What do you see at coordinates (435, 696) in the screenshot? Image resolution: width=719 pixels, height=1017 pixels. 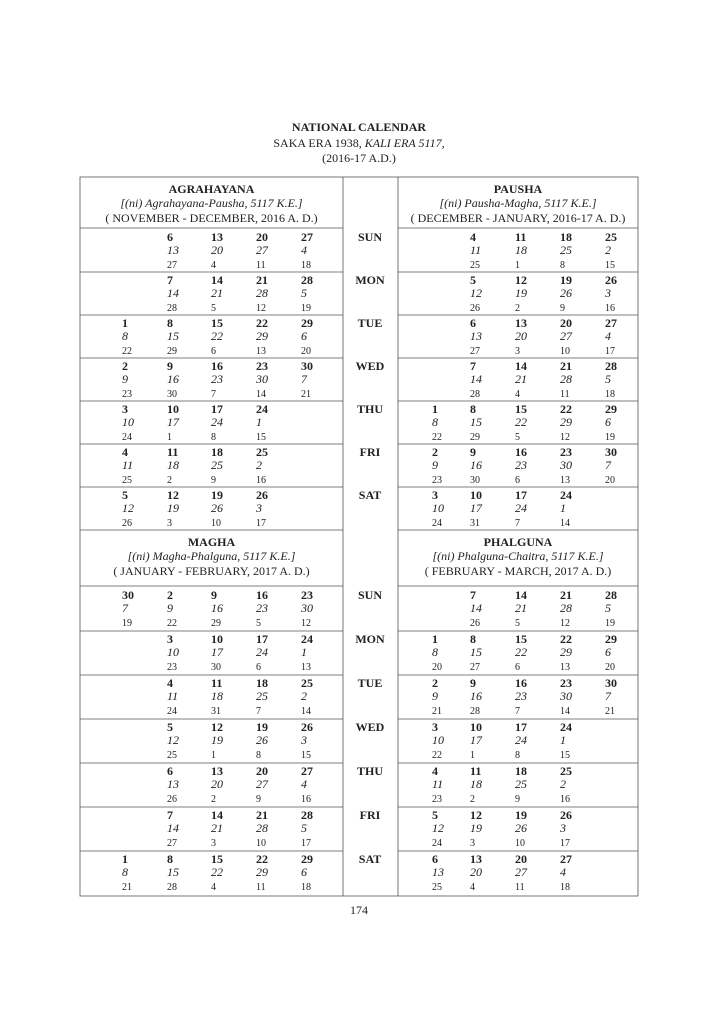 I see `saka-date-alt: 9` at bounding box center [435, 696].